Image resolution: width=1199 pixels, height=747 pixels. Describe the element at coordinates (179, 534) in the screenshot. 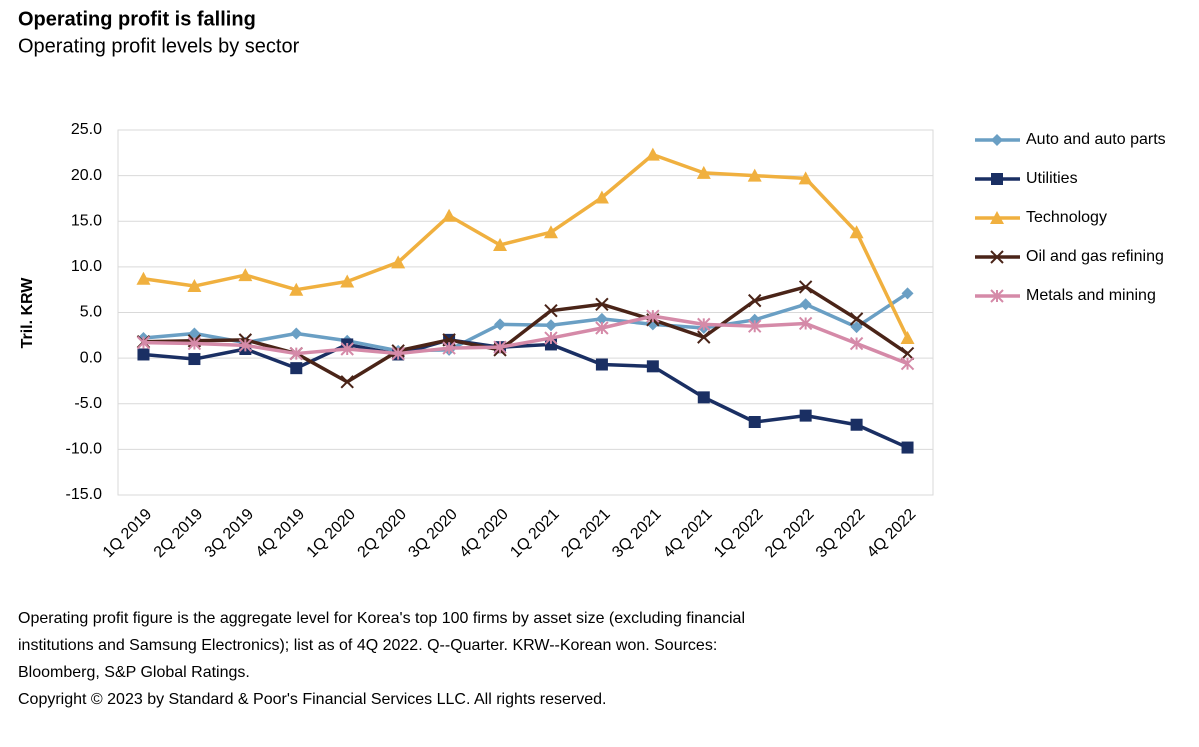

I see `x-tick-label: 2Q 2019` at that location.